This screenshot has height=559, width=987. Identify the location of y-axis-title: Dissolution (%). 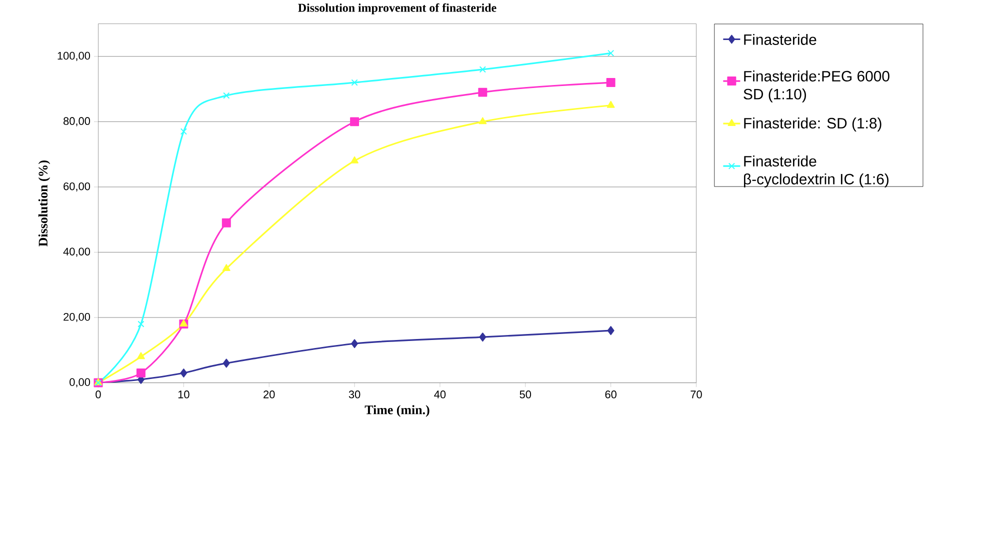
(44, 203).